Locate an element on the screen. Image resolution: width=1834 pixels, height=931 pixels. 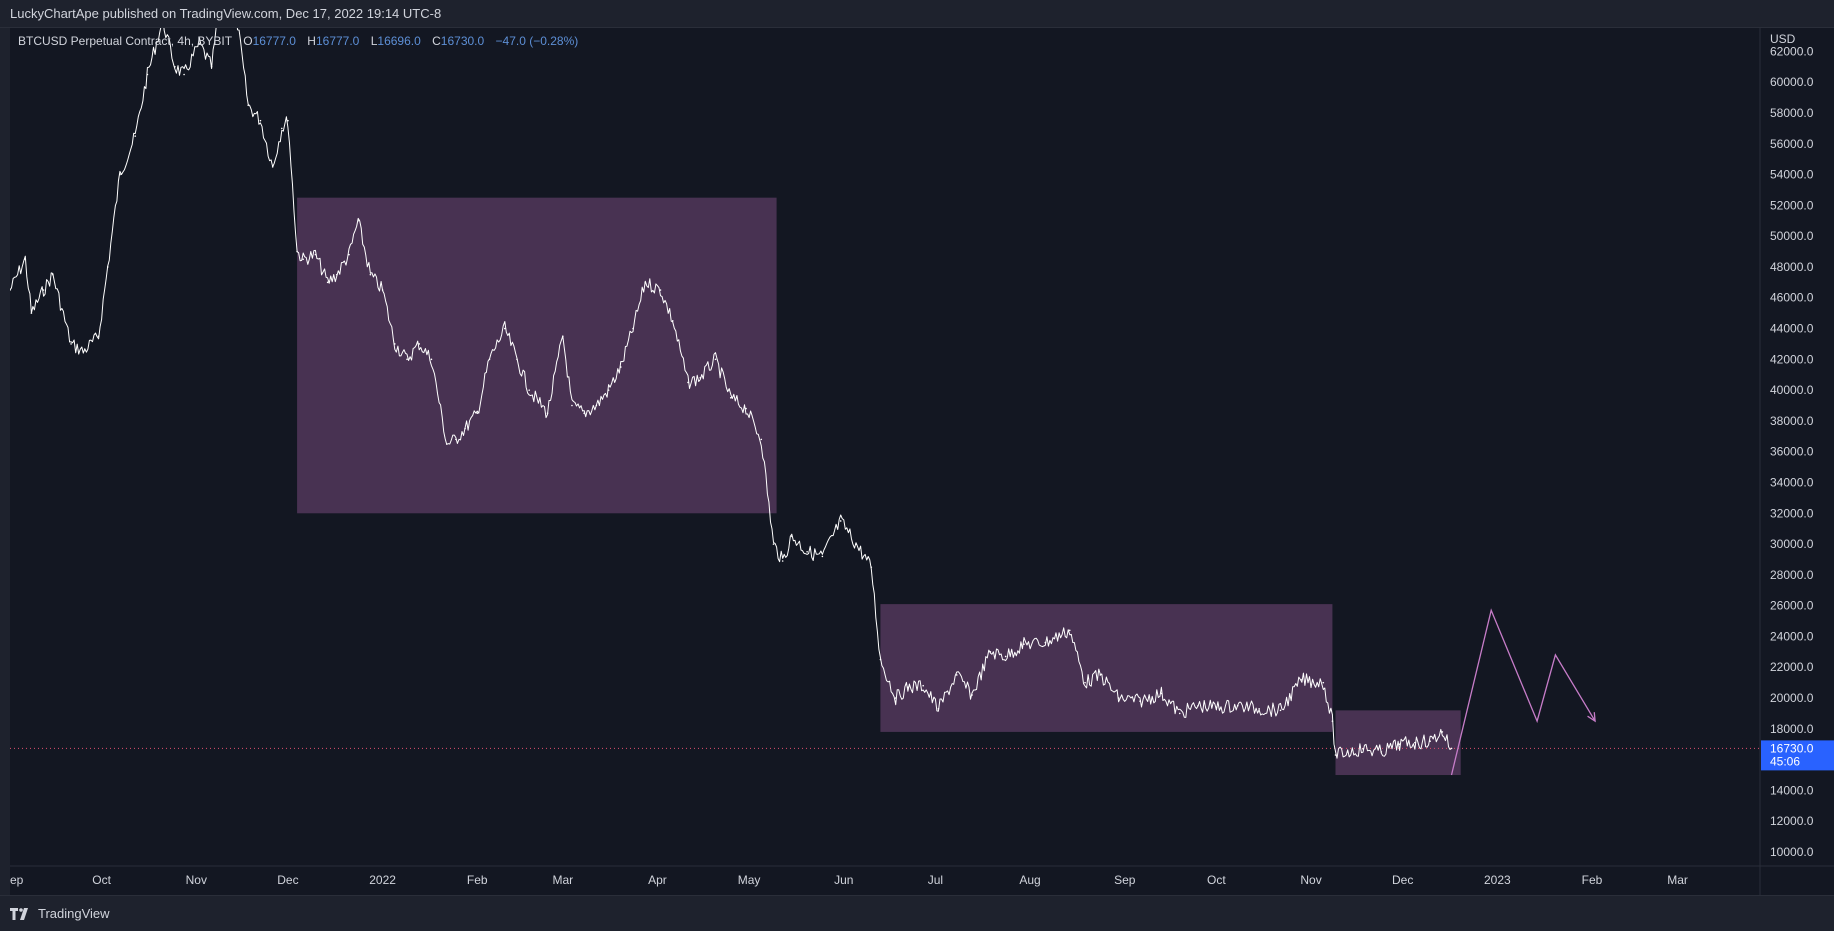
last-price-badge: 16730.0 45:06 is located at coordinates (1797, 755).